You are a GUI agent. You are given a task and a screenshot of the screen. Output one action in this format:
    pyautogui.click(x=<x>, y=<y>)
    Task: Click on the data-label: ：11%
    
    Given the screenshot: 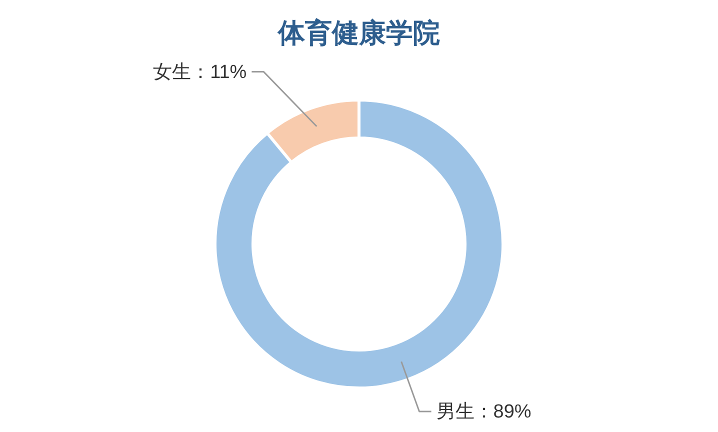 What is the action you would take?
    pyautogui.click(x=219, y=71)
    